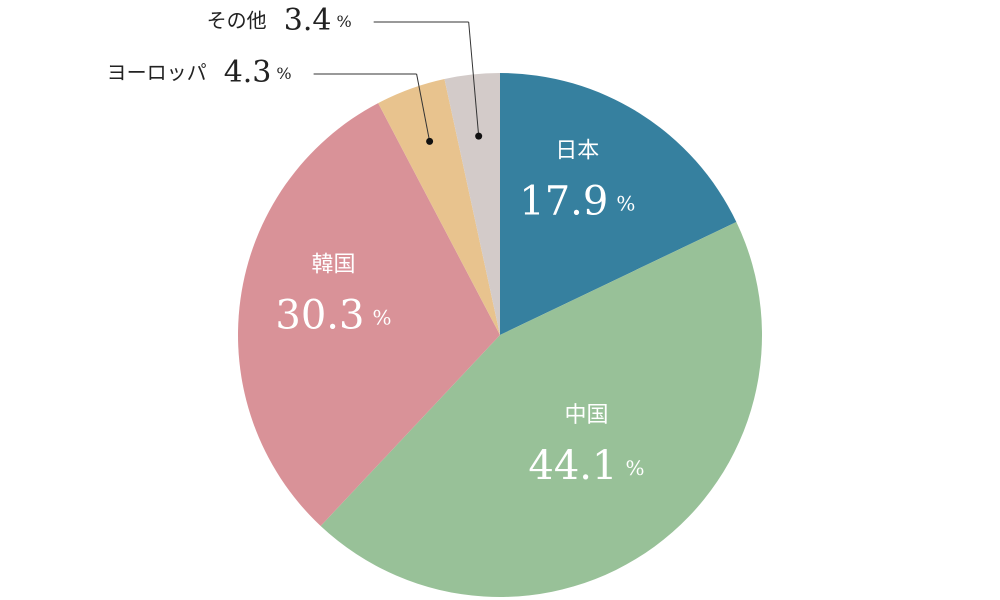 The width and height of the screenshot is (1000, 600). Describe the element at coordinates (248, 72) in the screenshot. I see `value-number: 4.3` at that location.